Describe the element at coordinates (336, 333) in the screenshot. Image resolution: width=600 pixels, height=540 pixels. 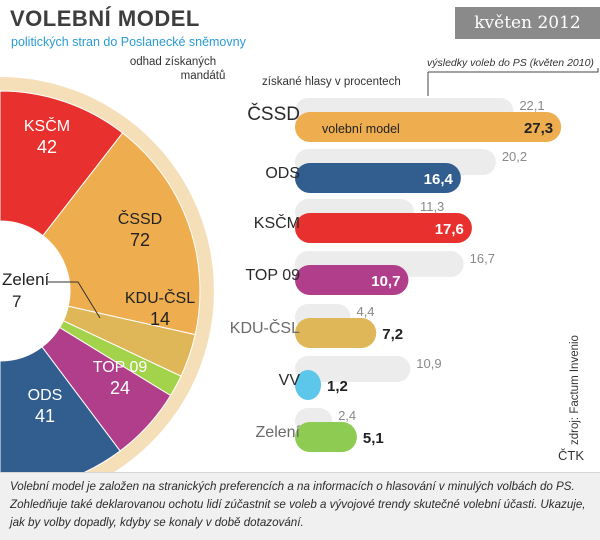
I see `bar-model-kdu-csl` at that location.